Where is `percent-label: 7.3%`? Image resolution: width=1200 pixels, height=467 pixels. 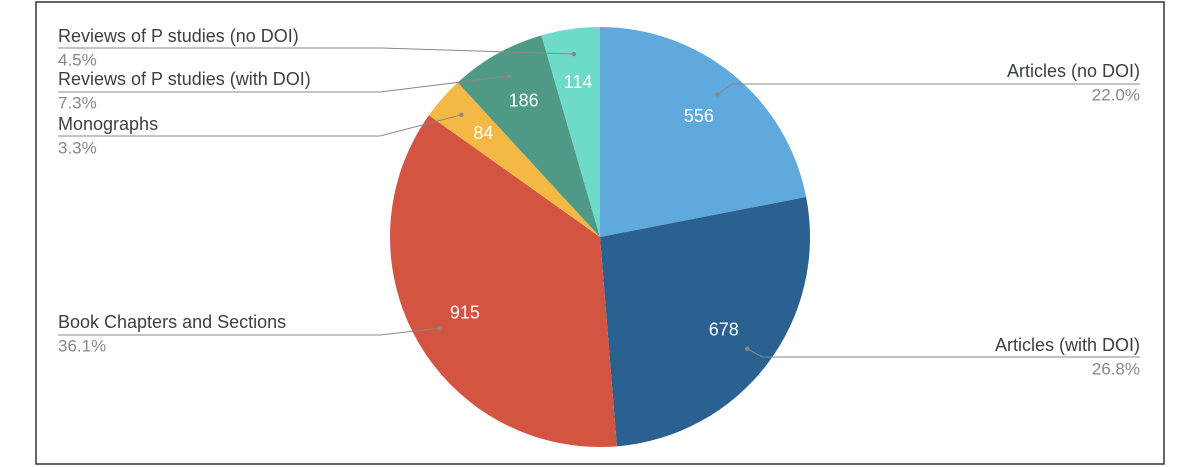
percent-label: 7.3% is located at coordinates (77, 102).